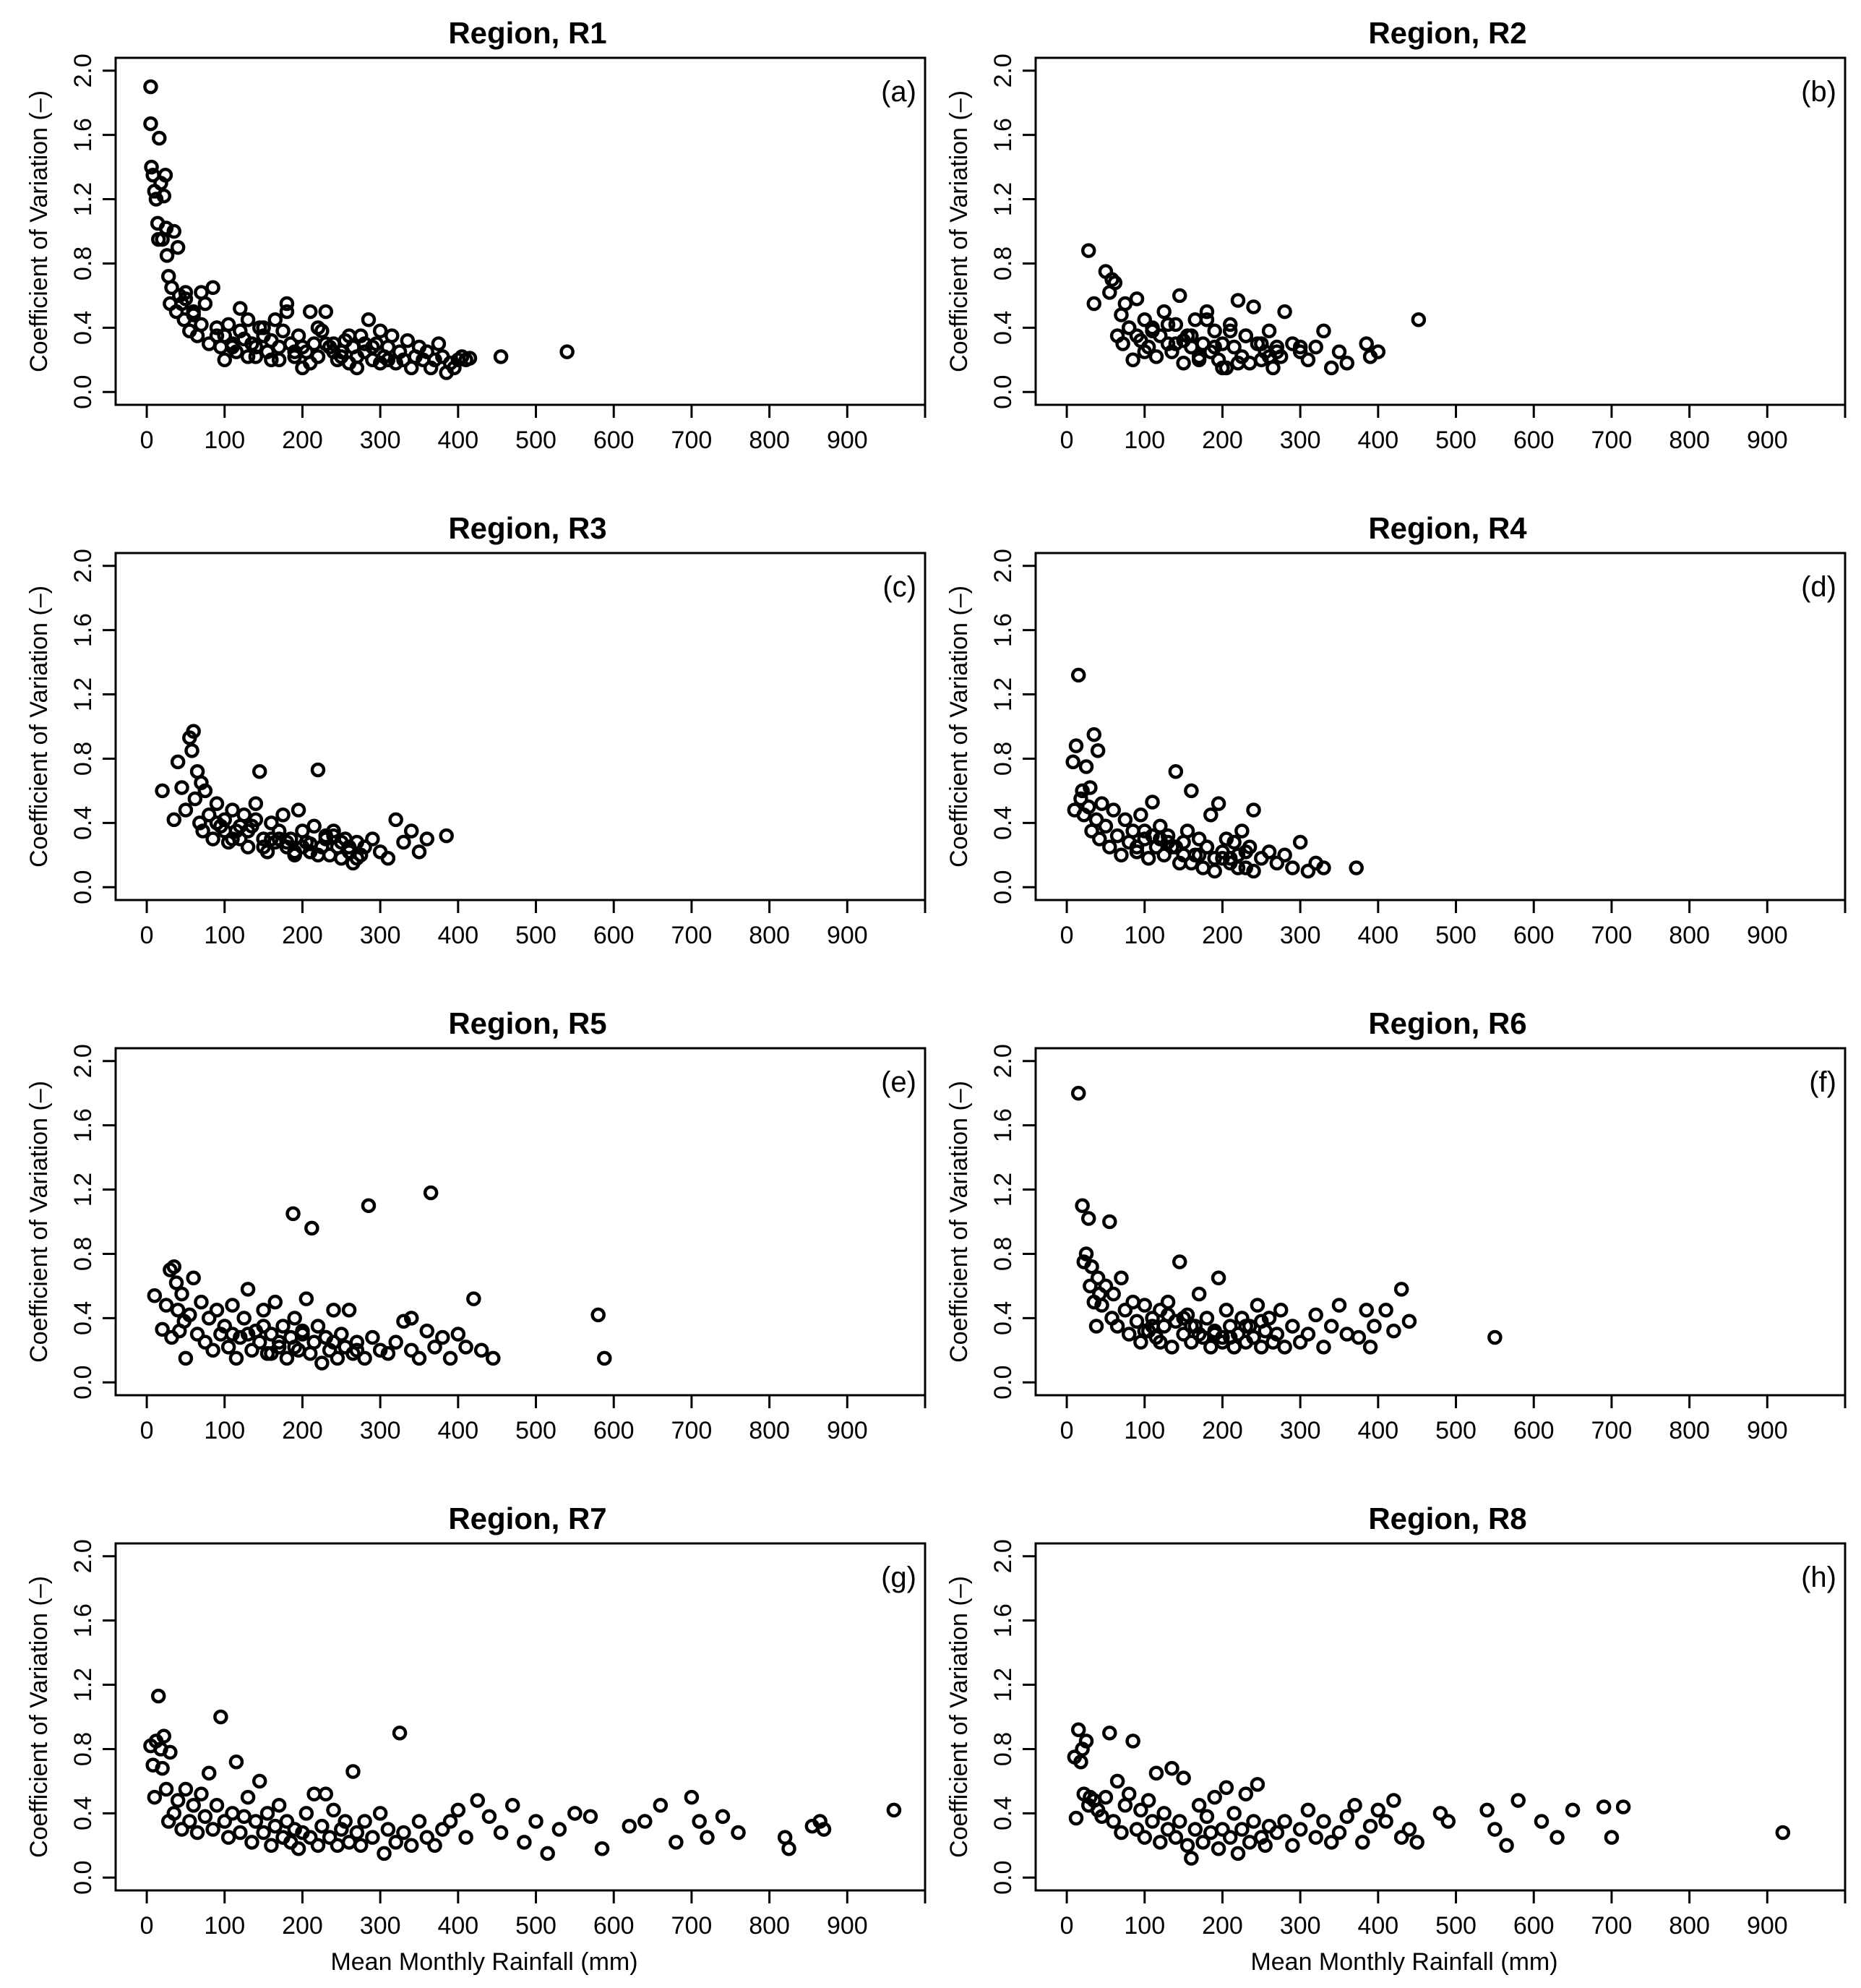 The image size is (1861, 1988). Describe the element at coordinates (147, 1926) in the screenshot. I see `x-tick-label: 0` at that location.